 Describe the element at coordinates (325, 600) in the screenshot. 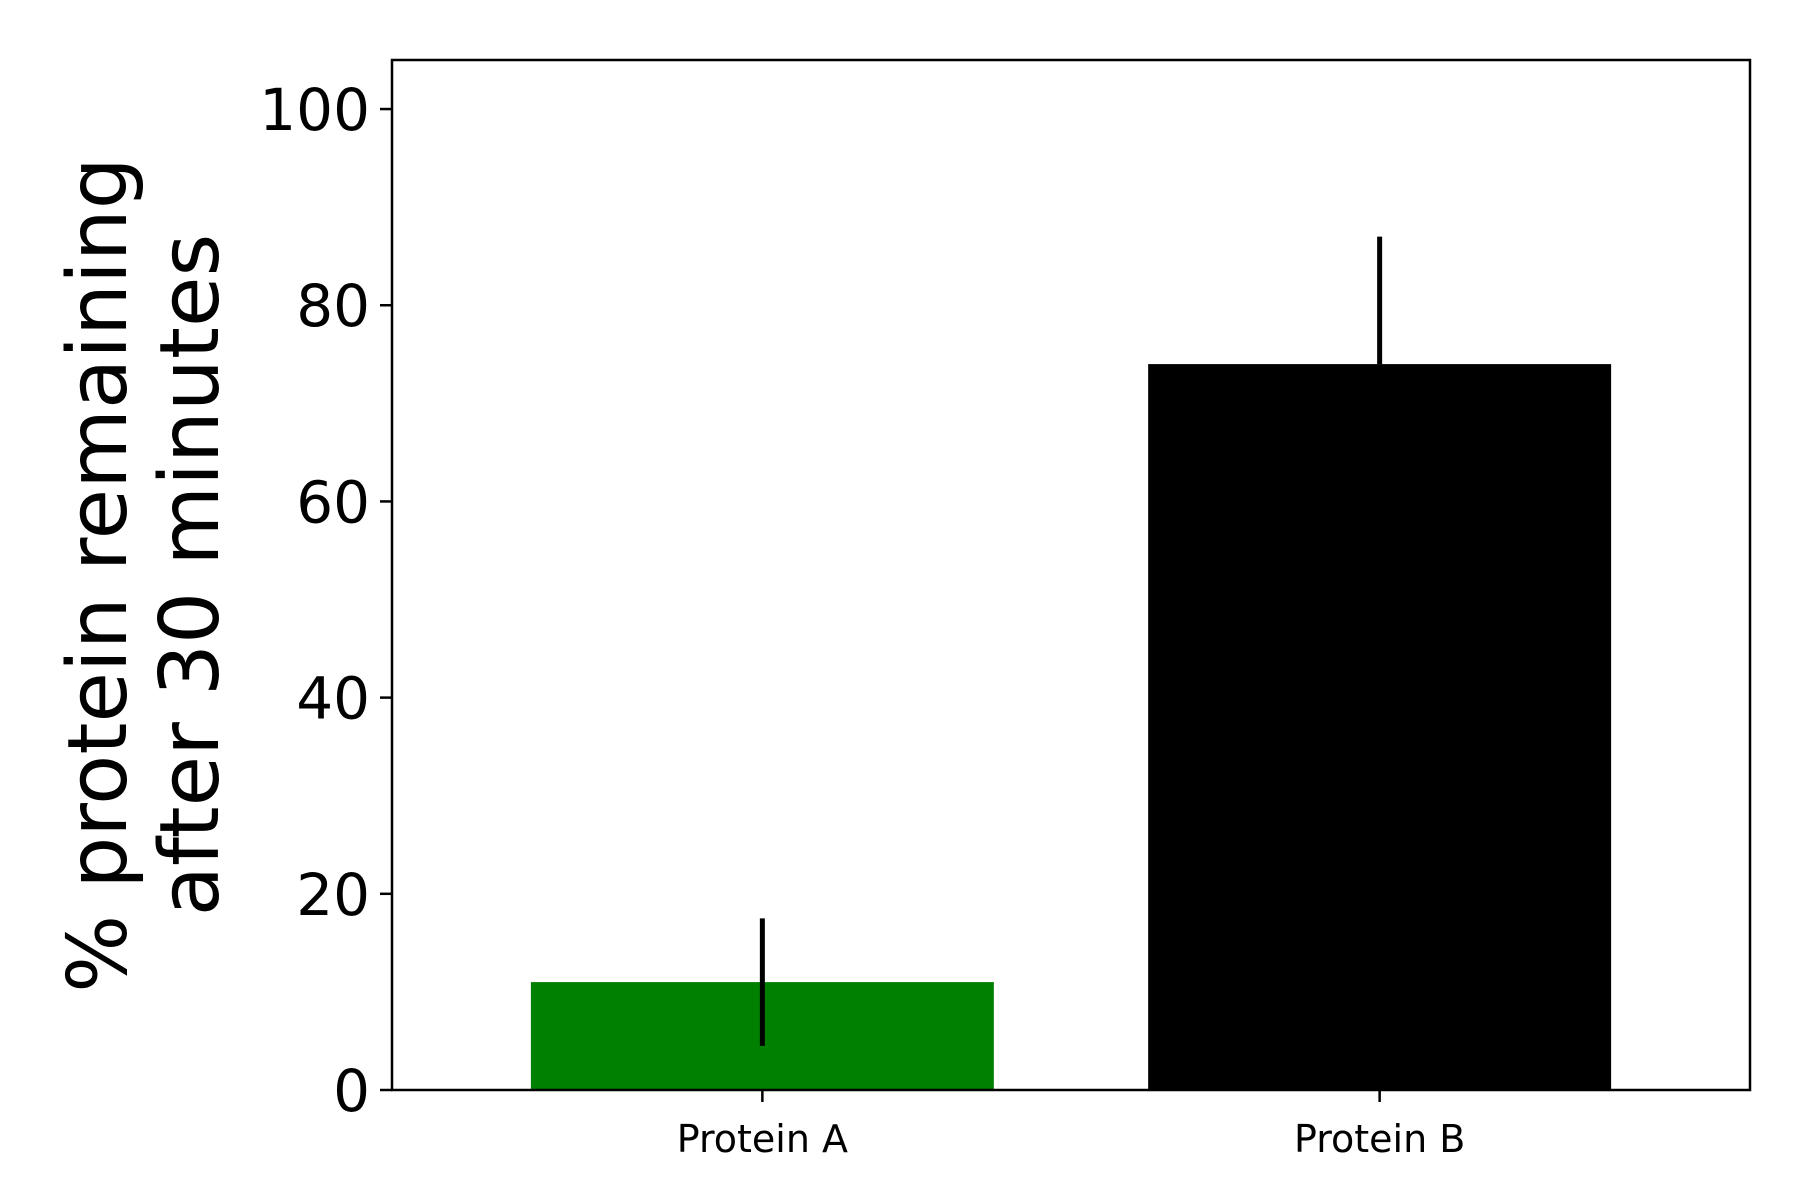

I see `y-axis: 0 20 40 60 80 100` at that location.